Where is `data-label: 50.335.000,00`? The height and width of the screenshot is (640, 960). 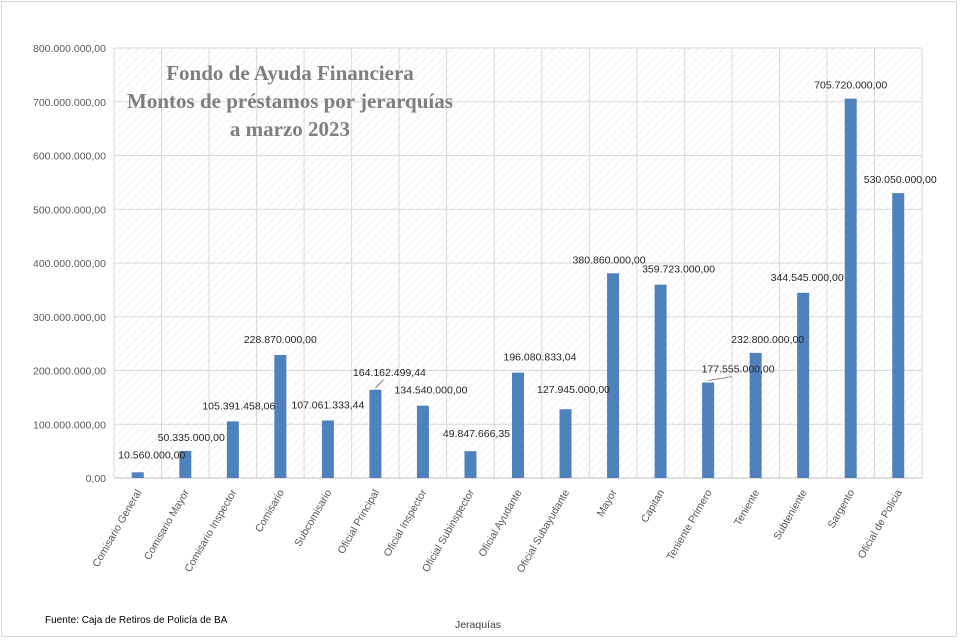
data-label: 50.335.000,00 is located at coordinates (191, 438).